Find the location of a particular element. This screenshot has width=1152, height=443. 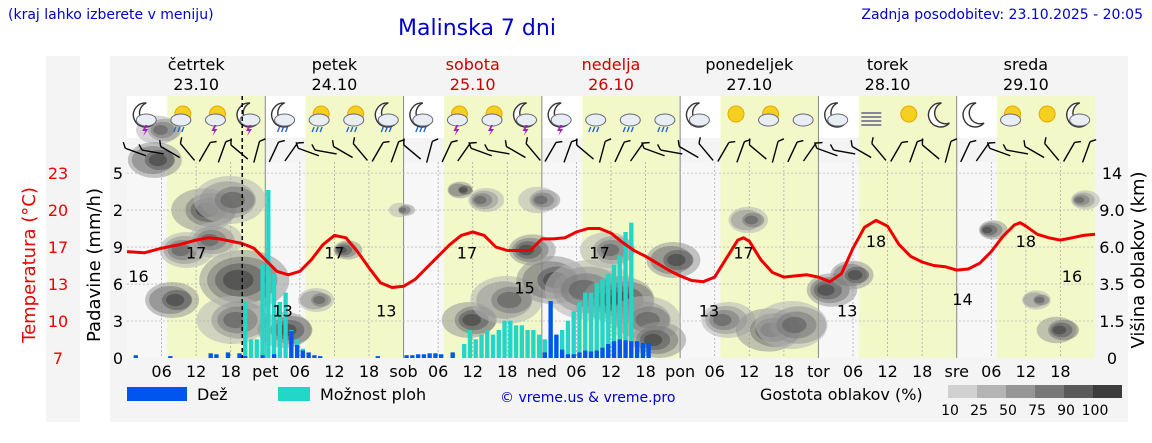

night-cloud-icon is located at coordinates (697, 115).